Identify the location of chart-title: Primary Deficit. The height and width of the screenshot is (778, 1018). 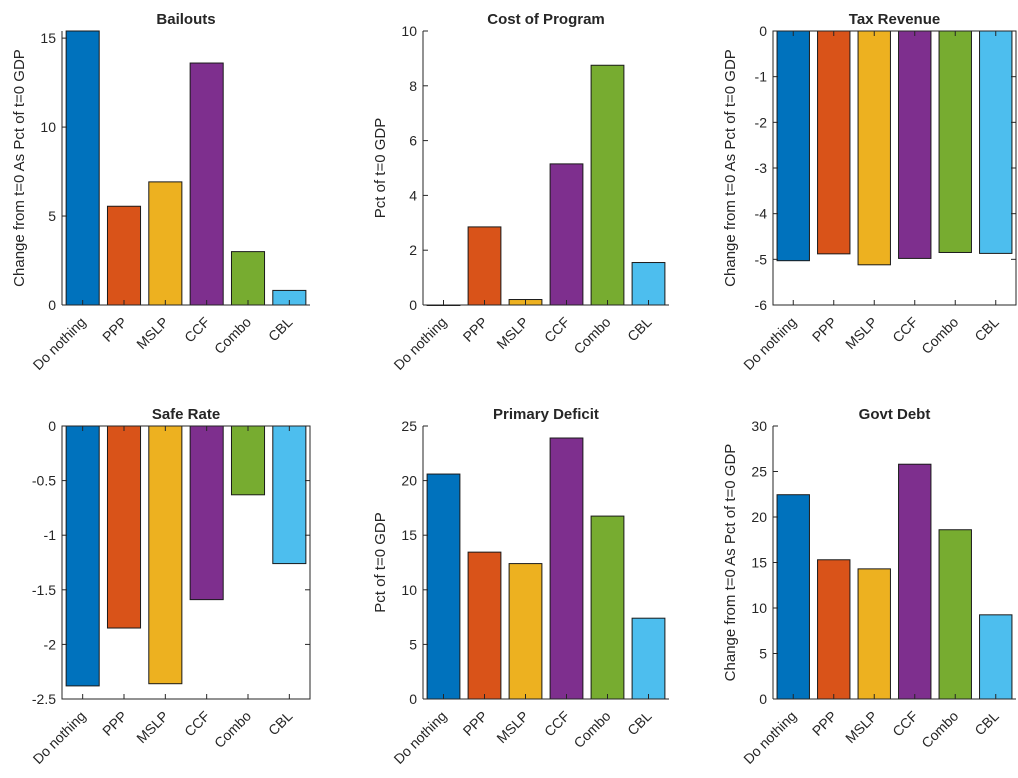
(546, 414).